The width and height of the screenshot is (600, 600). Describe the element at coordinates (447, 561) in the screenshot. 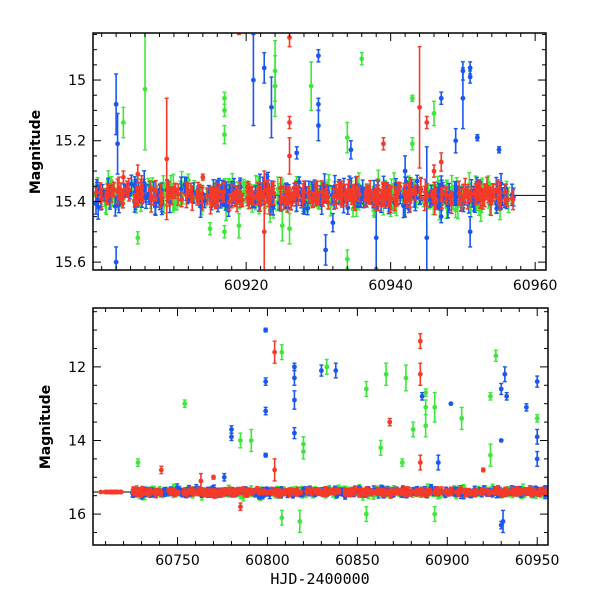

I see `x-tick-label: 60900` at that location.